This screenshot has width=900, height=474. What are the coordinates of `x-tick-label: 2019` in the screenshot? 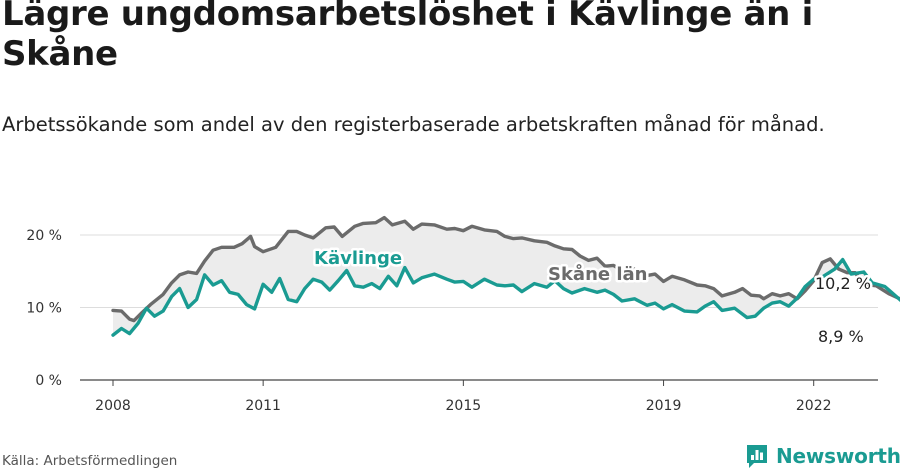 It's located at (664, 406).